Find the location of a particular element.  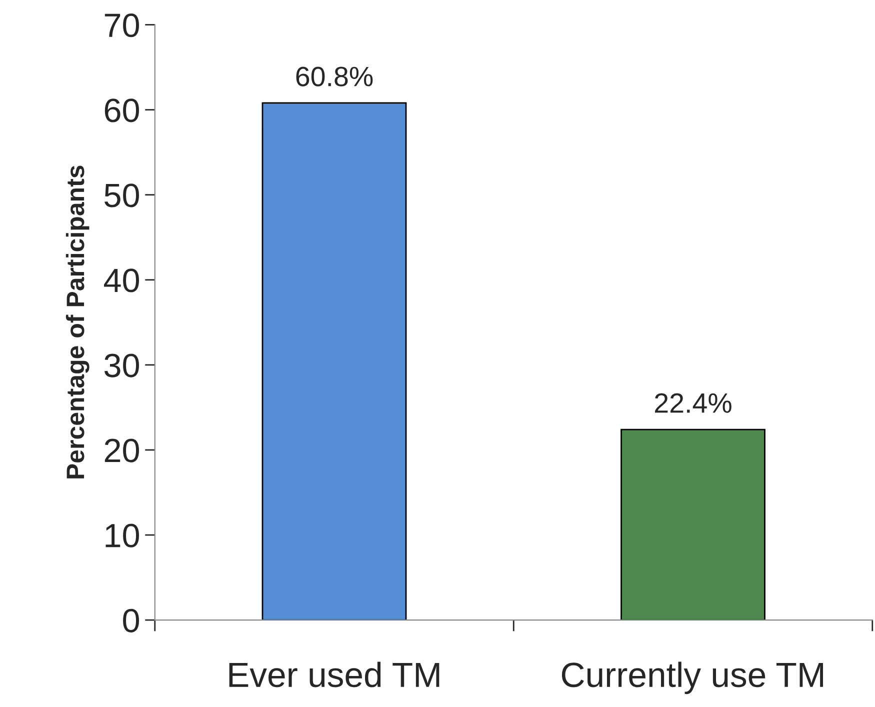

data-label: 22.4% is located at coordinates (693, 403).